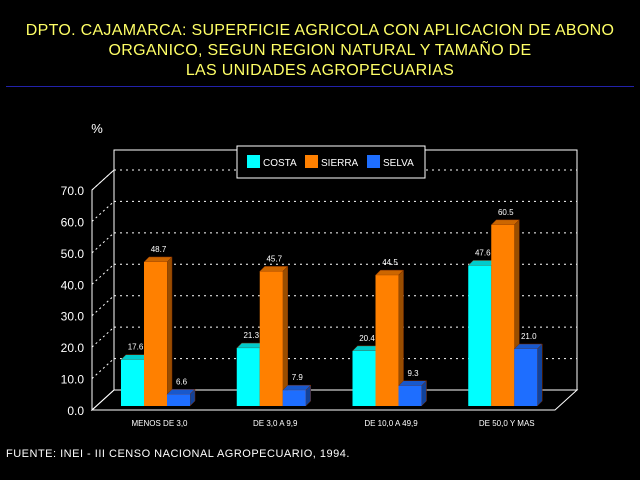 The image size is (640, 480). I want to click on x-tick-label: DE 3,0 A 9,9, so click(275, 423).